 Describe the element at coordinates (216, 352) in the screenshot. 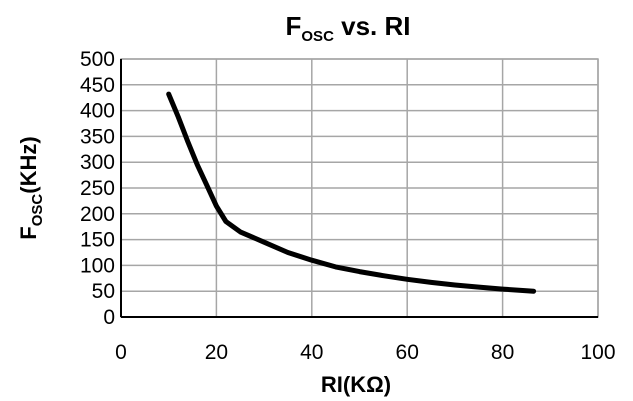

I see `x-tick-label: 20` at that location.